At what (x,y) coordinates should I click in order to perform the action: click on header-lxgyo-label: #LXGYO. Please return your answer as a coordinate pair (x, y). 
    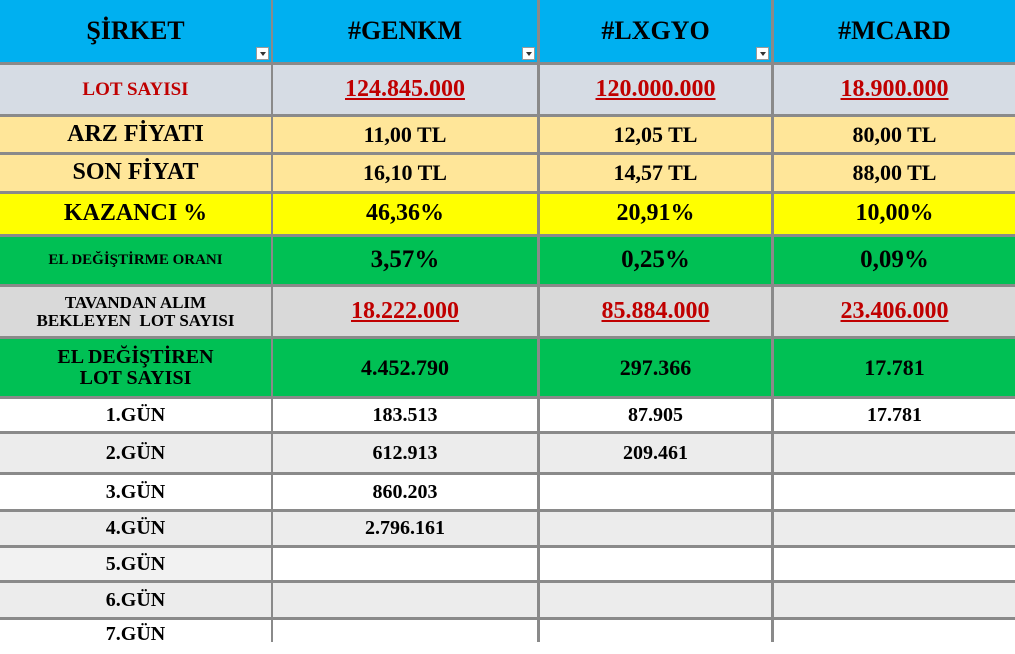
    Looking at the image, I should click on (655, 31).